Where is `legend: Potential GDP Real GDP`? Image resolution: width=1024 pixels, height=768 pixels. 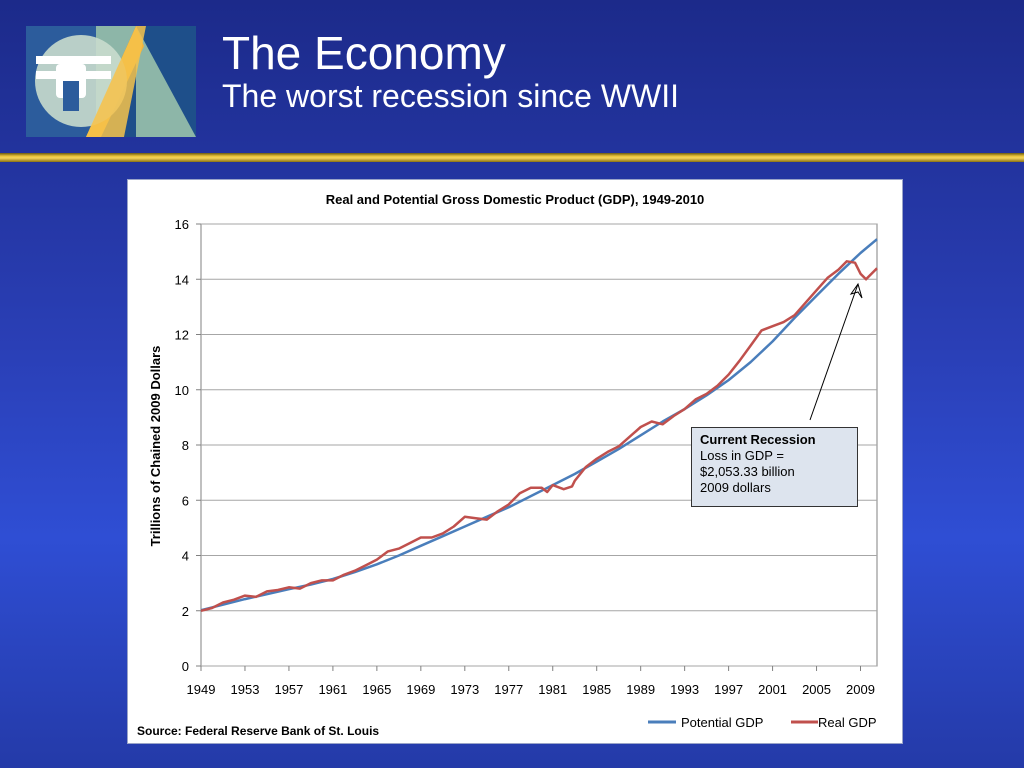
legend: Potential GDP Real GDP is located at coordinates (762, 722).